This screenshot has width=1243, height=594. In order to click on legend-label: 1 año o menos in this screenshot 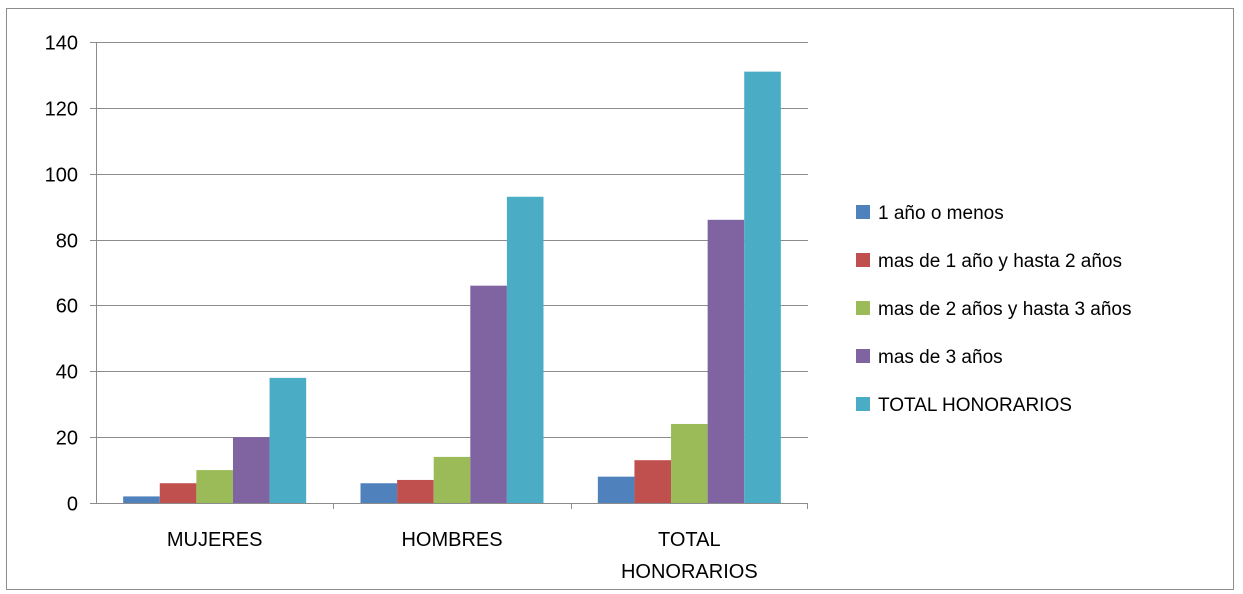, I will do `click(941, 213)`.